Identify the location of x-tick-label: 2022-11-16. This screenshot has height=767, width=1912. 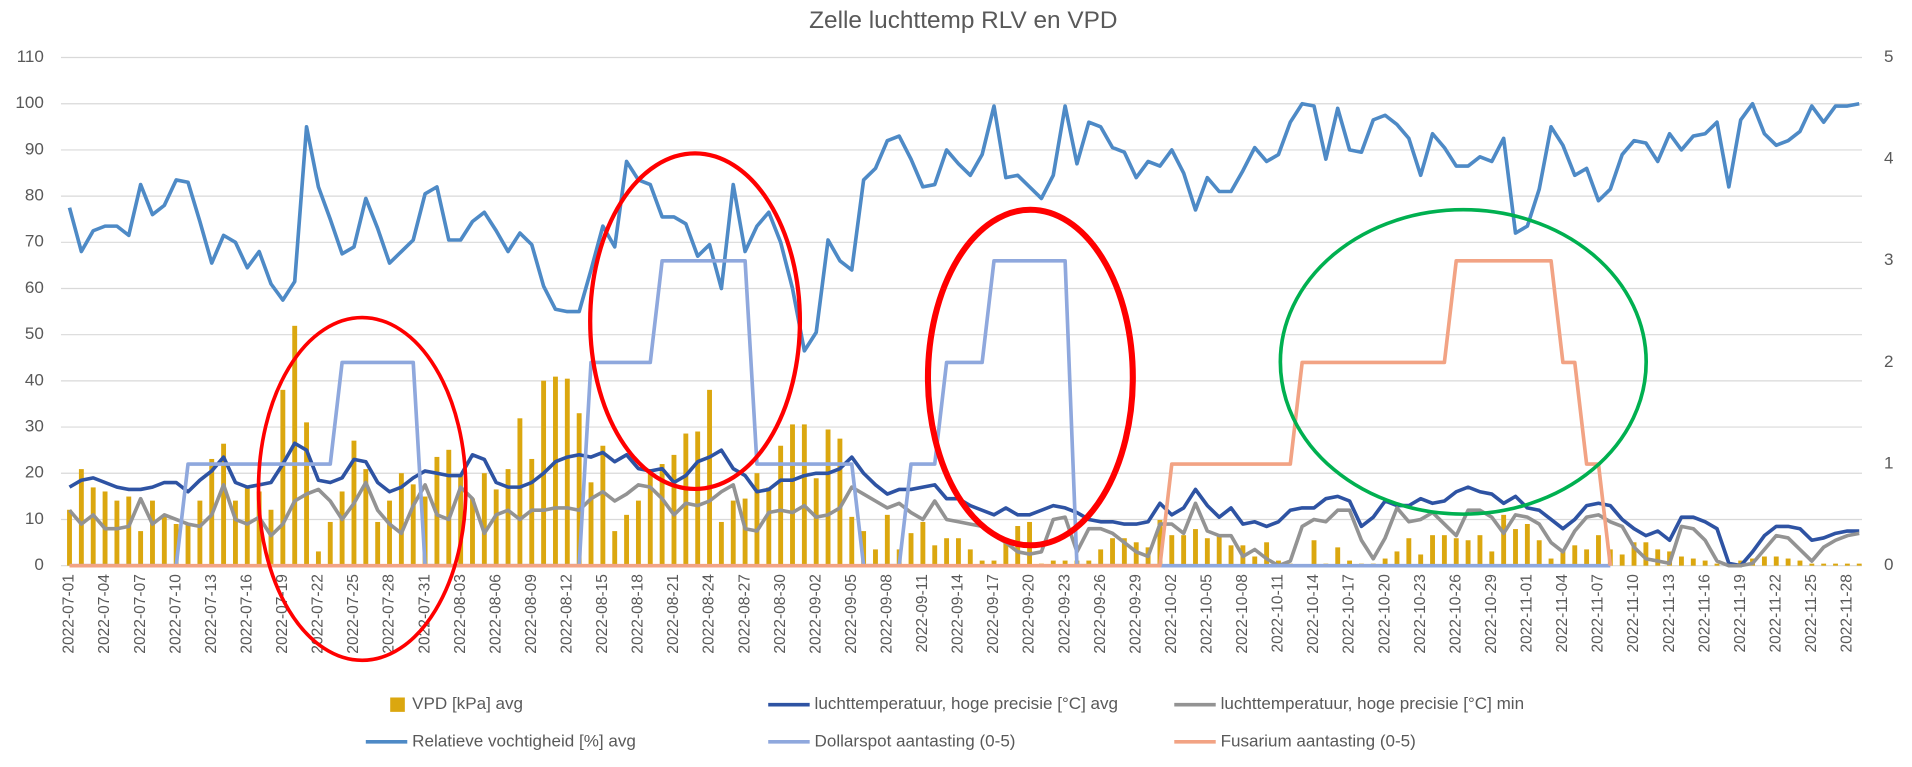
(1704, 613).